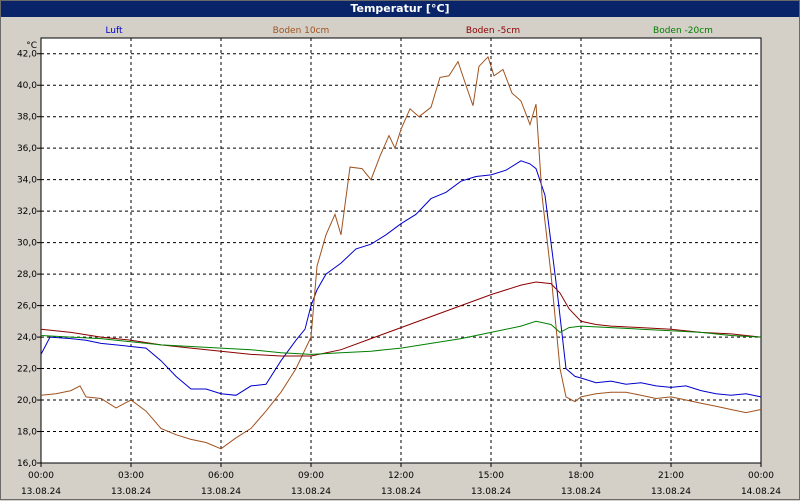 The width and height of the screenshot is (800, 501). What do you see at coordinates (27, 181) in the screenshot?
I see `y-tick-label: 34,0` at bounding box center [27, 181].